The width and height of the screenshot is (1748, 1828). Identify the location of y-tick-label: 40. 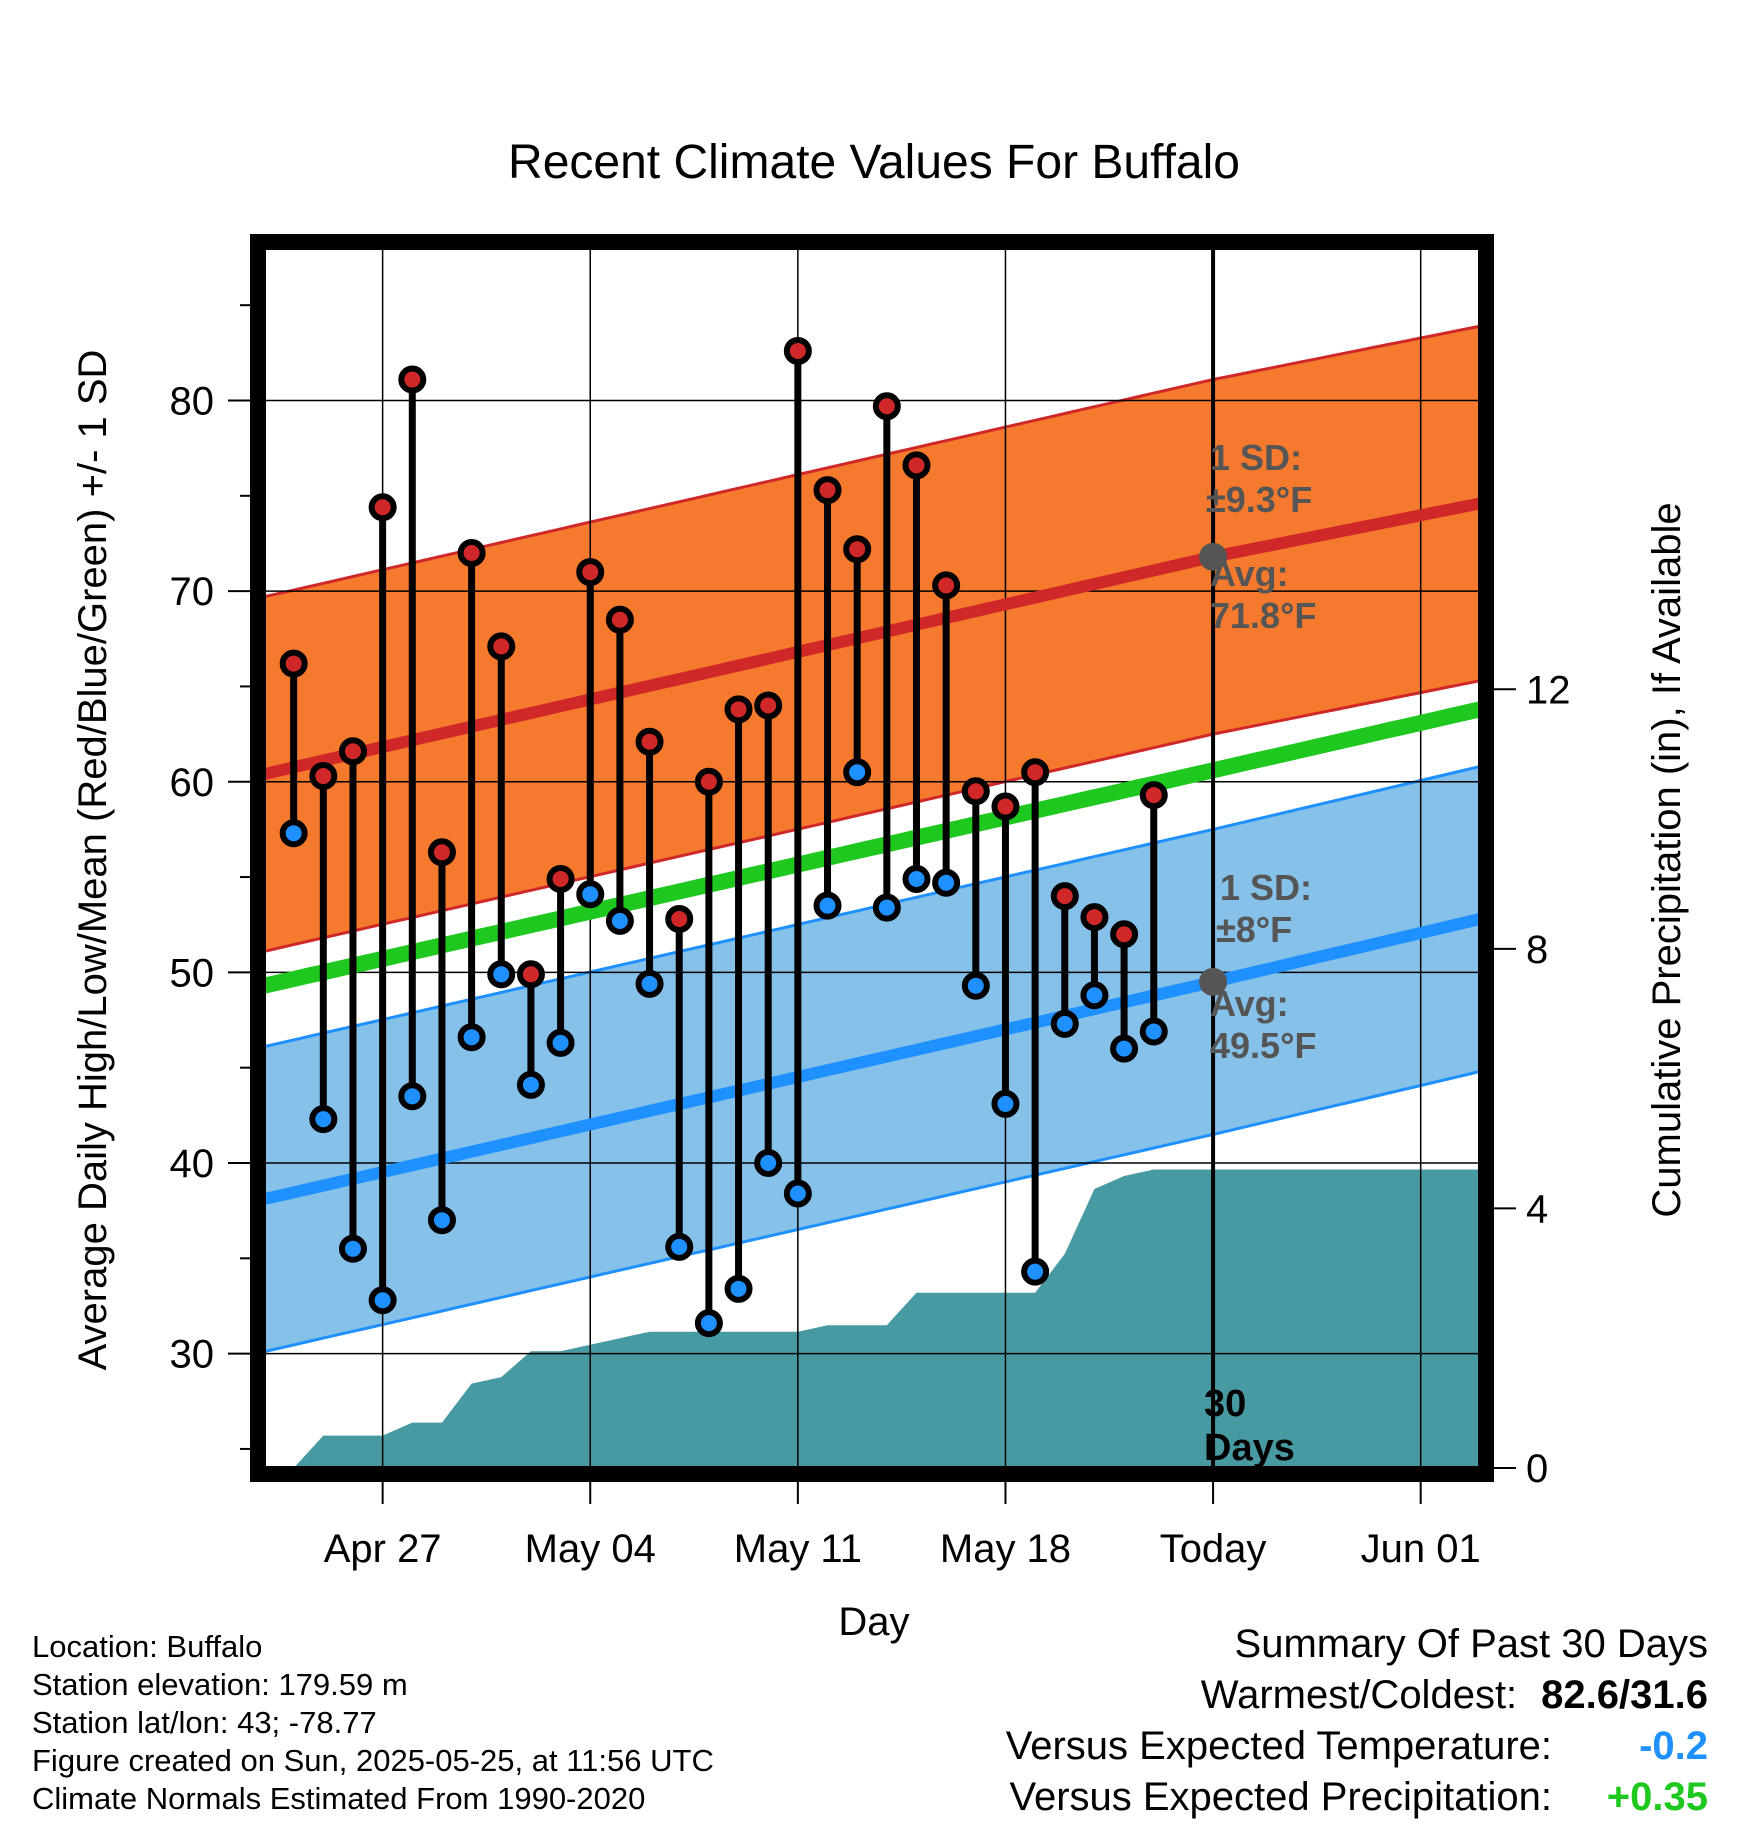
(192, 1164).